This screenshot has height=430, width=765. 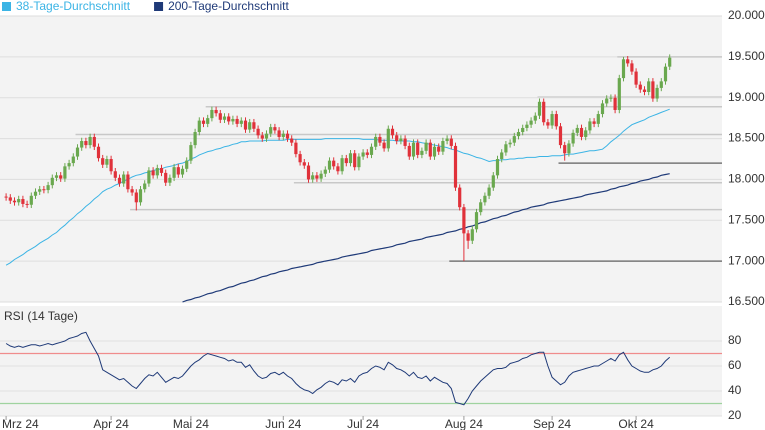 What do you see at coordinates (6, 6) in the screenshot?
I see `legend-swatch` at bounding box center [6, 6].